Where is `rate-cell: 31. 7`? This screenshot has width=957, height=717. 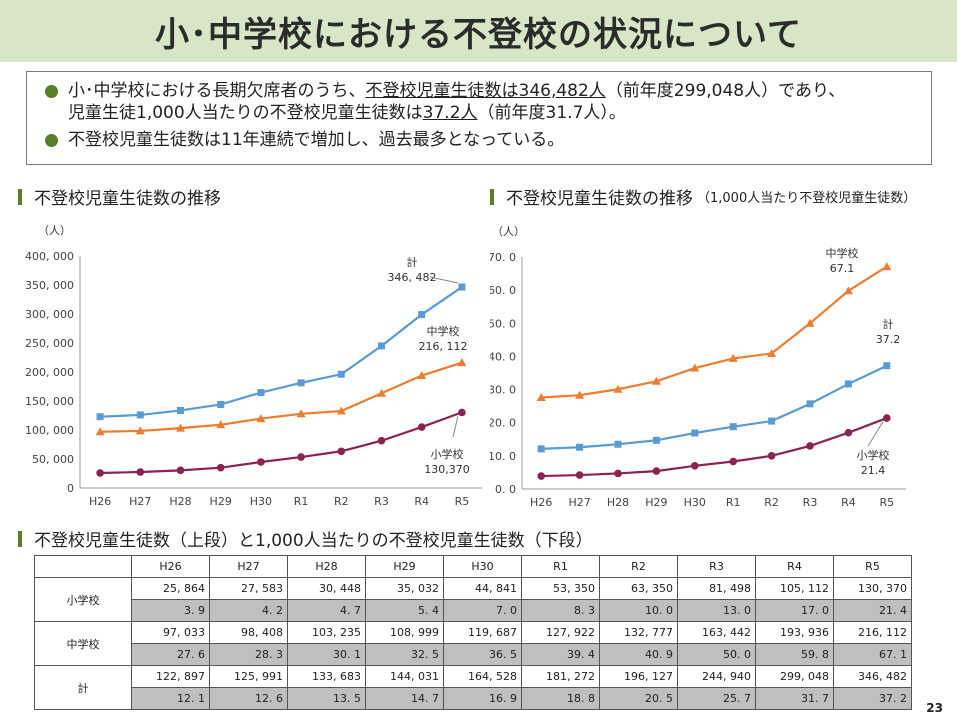
rate-cell: 31. 7 is located at coordinates (794, 698).